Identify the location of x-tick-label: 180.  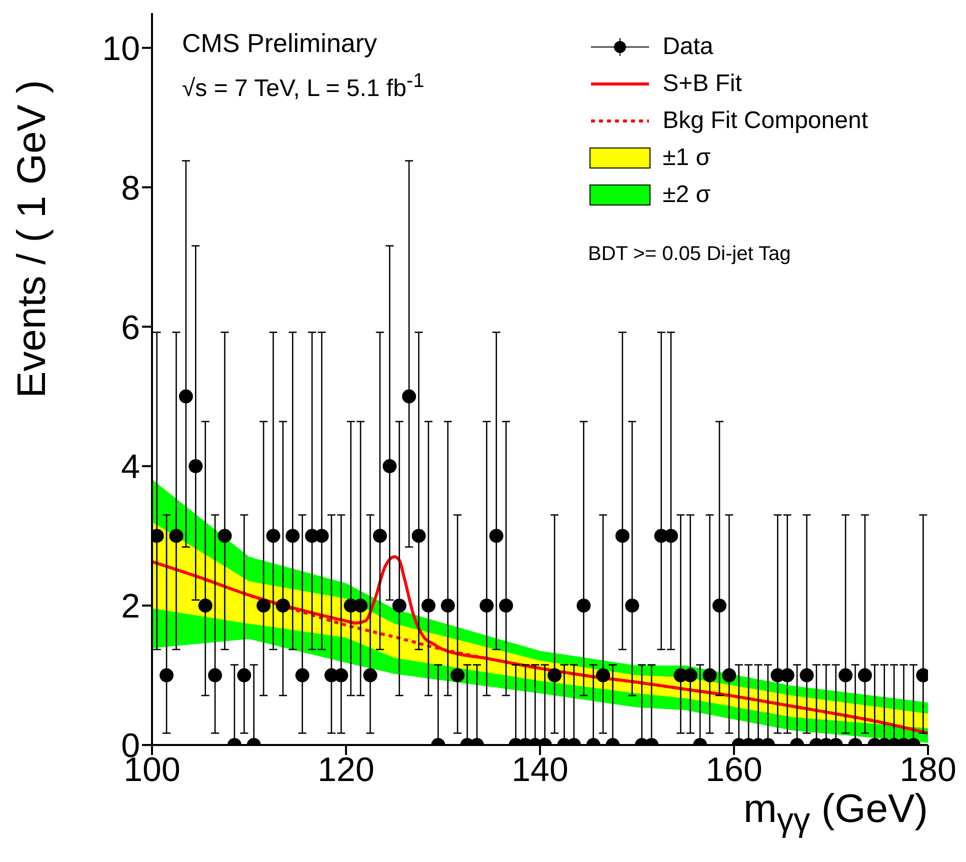
(928, 770).